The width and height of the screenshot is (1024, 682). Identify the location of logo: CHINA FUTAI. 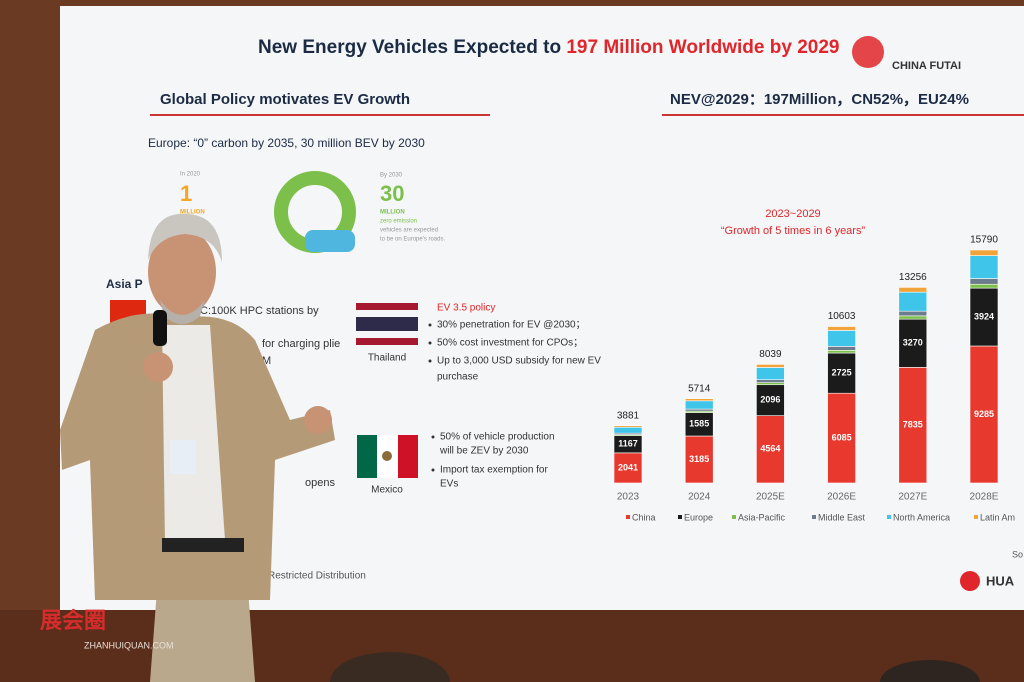
(926, 66).